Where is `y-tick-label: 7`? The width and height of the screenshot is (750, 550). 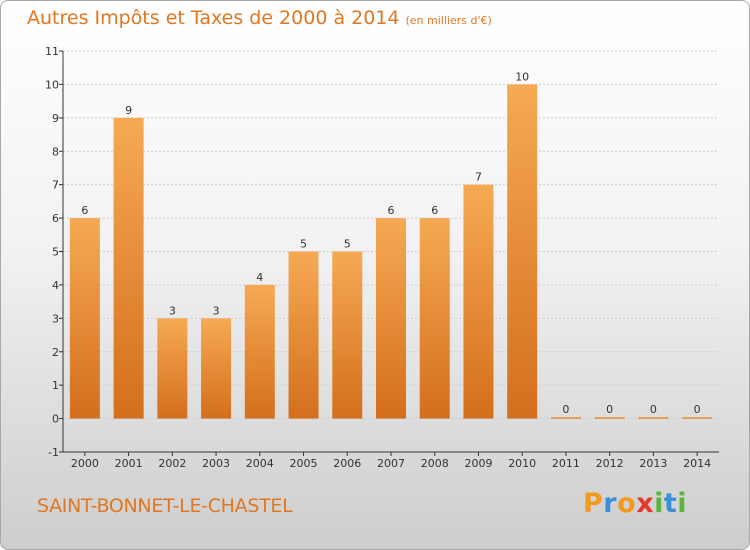
y-tick-label: 7 is located at coordinates (55, 185).